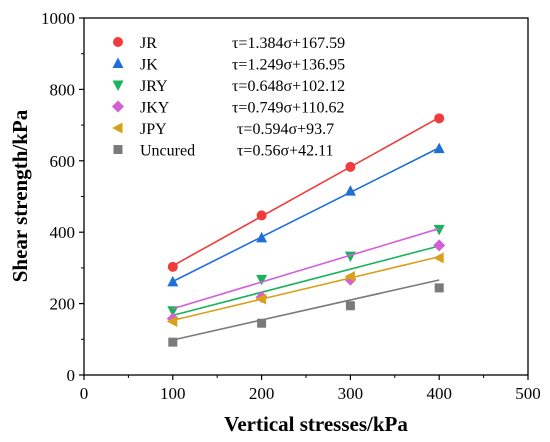  Describe the element at coordinates (288, 108) in the screenshot. I see `legend-equation: τ=0.749σ+110.62` at that location.